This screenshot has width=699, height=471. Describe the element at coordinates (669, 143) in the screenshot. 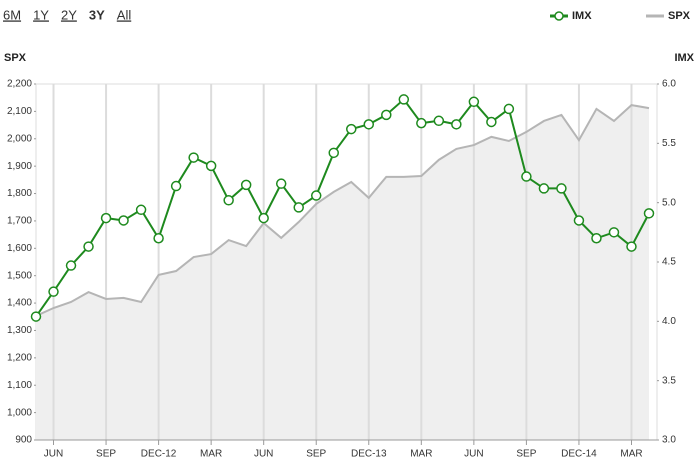

I see `y2-tick-label: 5.5` at that location.